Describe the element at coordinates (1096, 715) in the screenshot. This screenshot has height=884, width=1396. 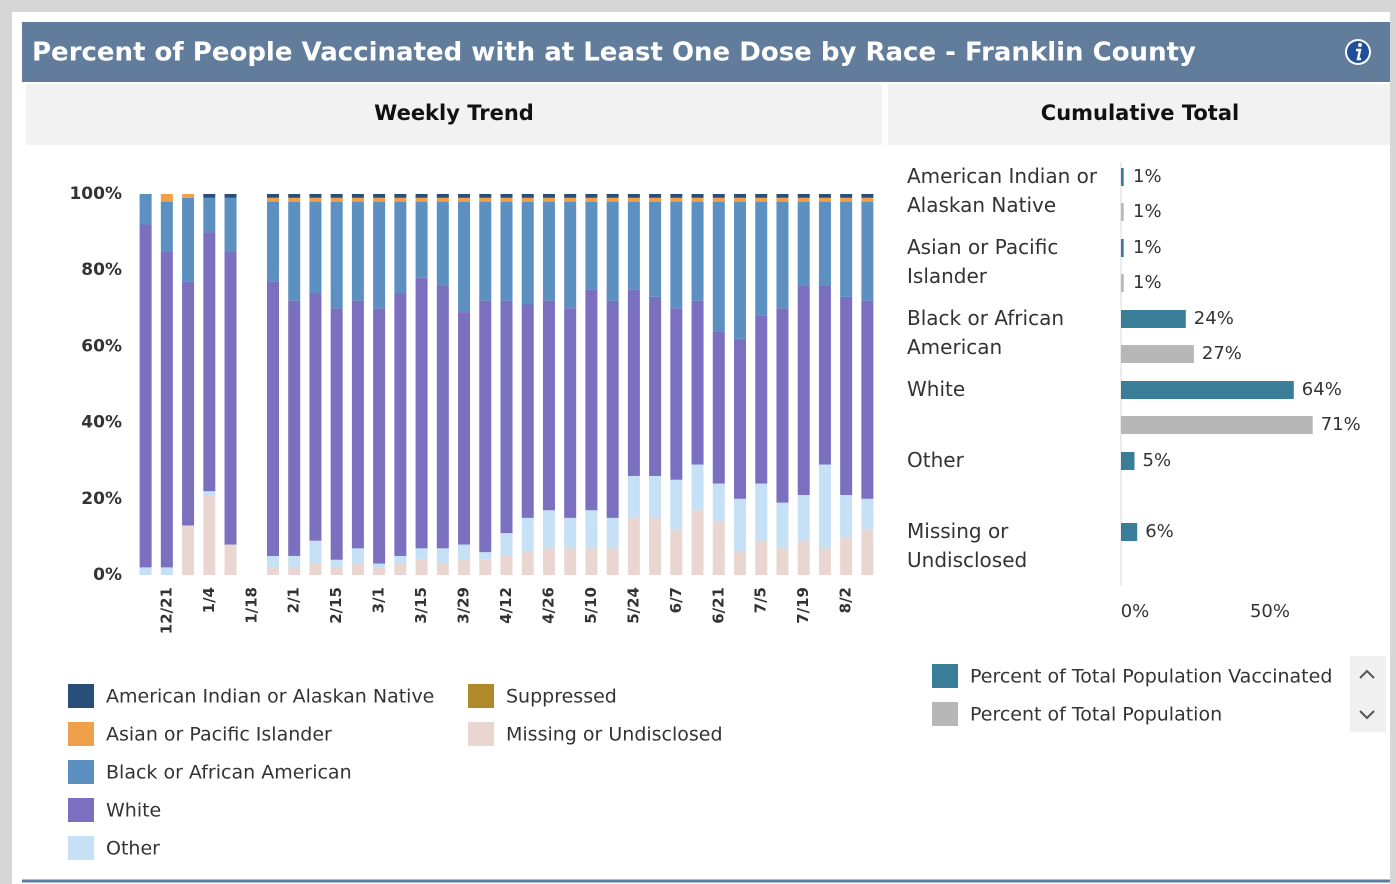
I see `legend-label: Percent of Total Population` at that location.